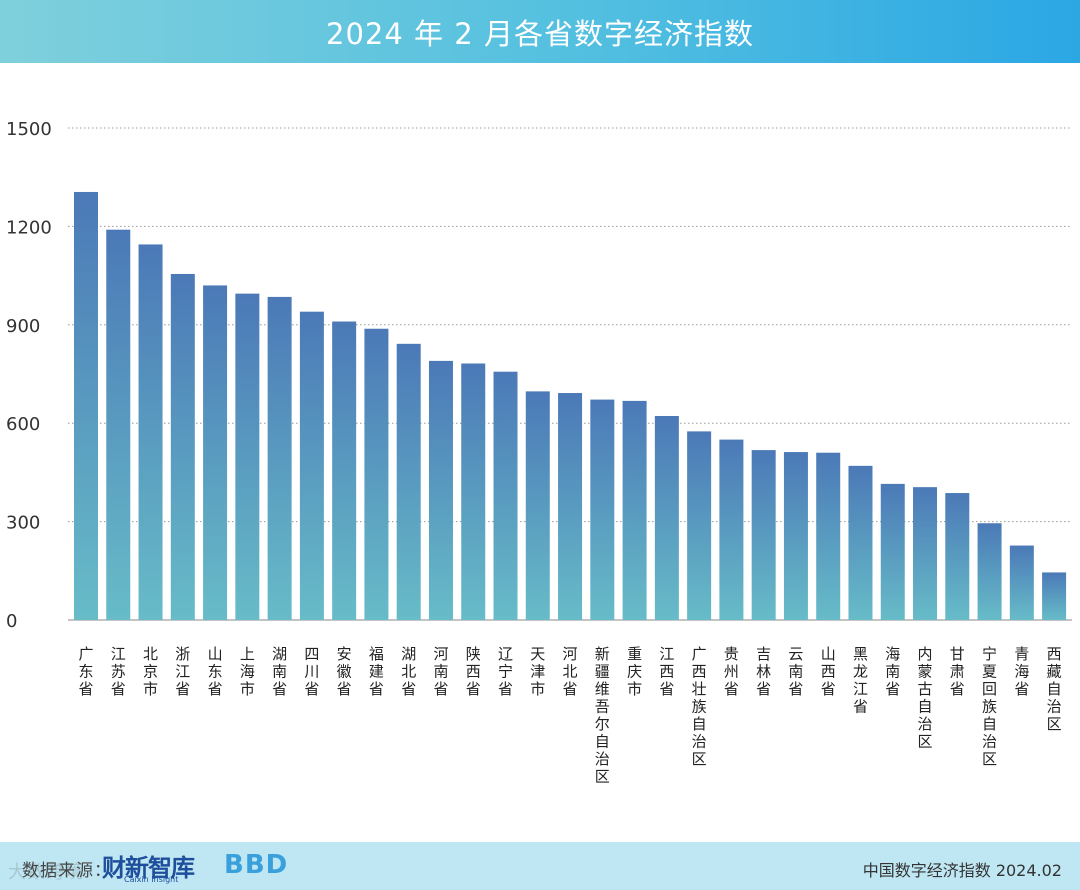 The width and height of the screenshot is (1080, 890). What do you see at coordinates (473, 491) in the screenshot?
I see `bar-陕西省` at bounding box center [473, 491].